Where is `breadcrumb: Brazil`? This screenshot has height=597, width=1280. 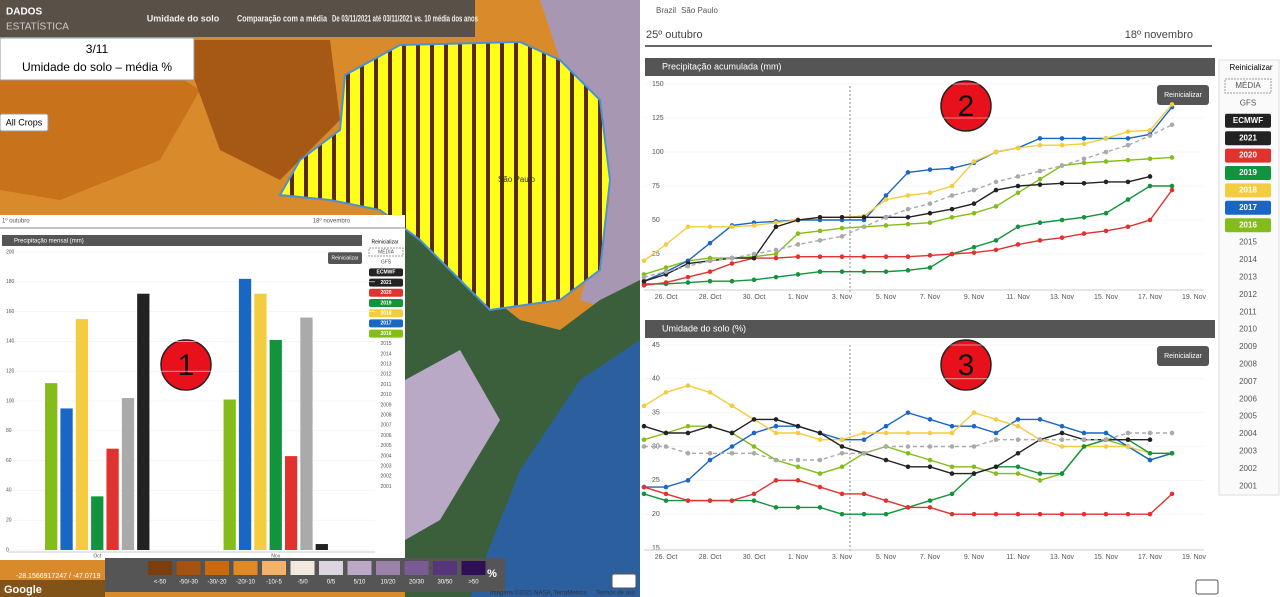
breadcrumb: Brazil is located at coordinates (666, 10).